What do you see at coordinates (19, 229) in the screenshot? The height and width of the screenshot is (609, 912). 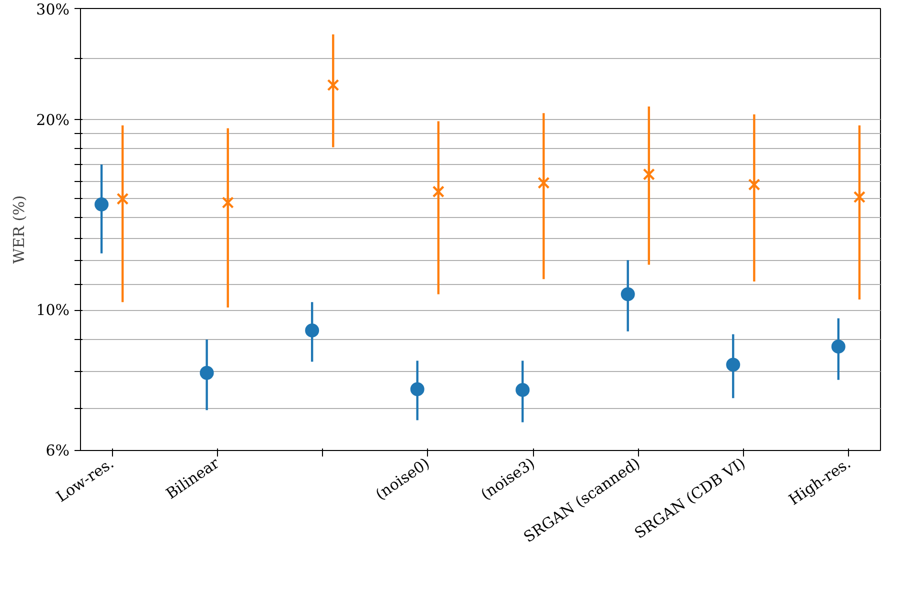 I see `y-axis-title: WER (%)` at bounding box center [19, 229].